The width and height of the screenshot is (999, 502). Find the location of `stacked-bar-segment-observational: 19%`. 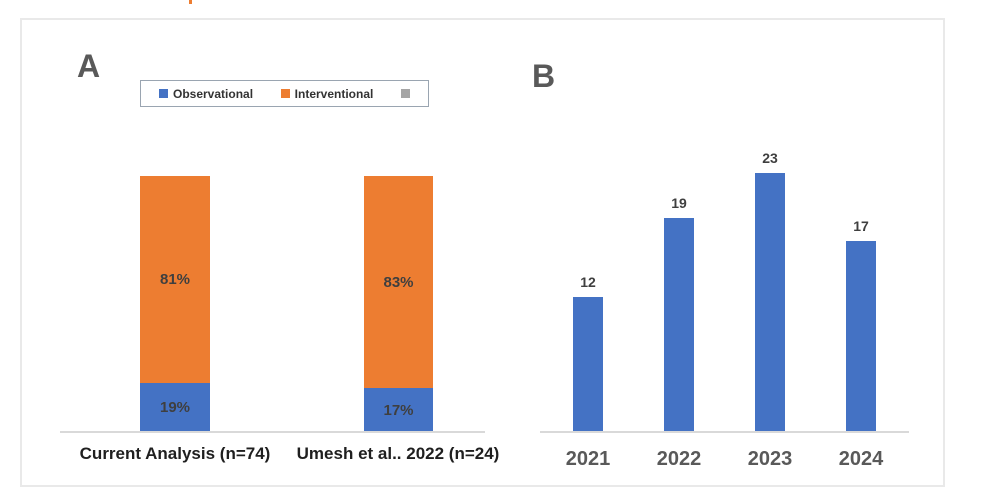

stacked-bar-segment-observational: 19% is located at coordinates (175, 407).